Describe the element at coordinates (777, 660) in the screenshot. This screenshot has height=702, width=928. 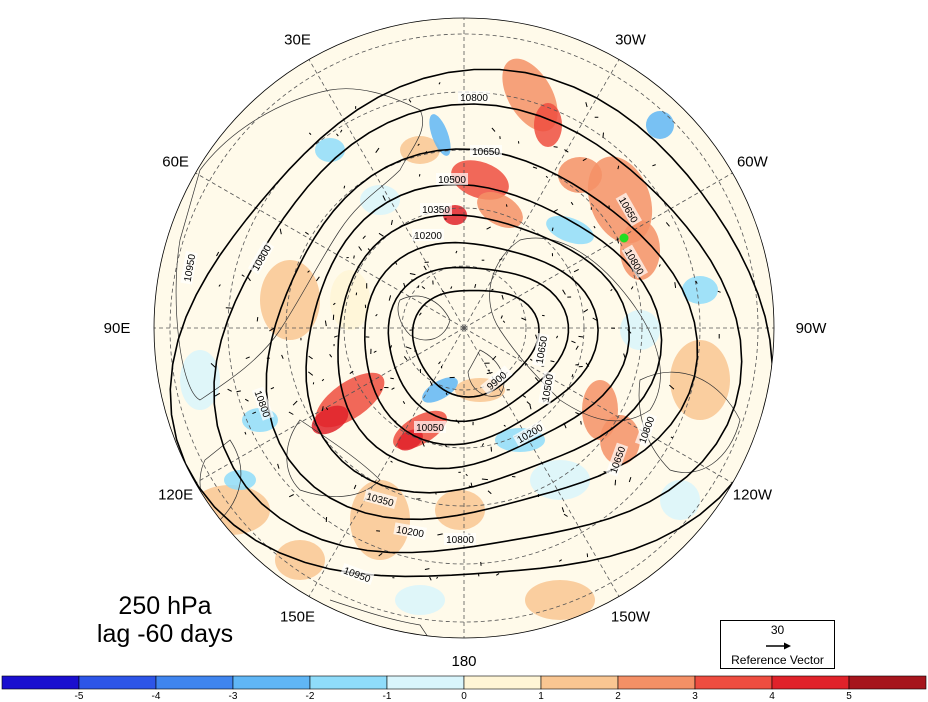
I see `reference-vector-title: Reference Vector` at that location.